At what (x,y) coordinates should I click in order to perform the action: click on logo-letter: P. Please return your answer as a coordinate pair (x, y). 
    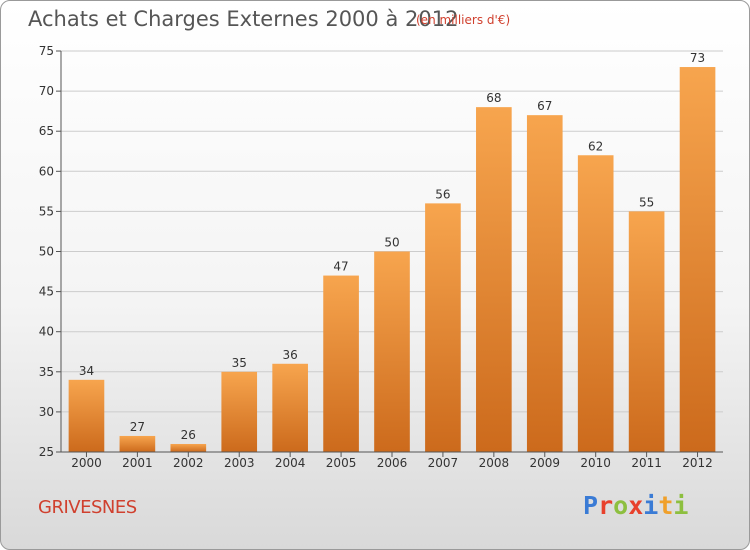
    Looking at the image, I should click on (591, 505).